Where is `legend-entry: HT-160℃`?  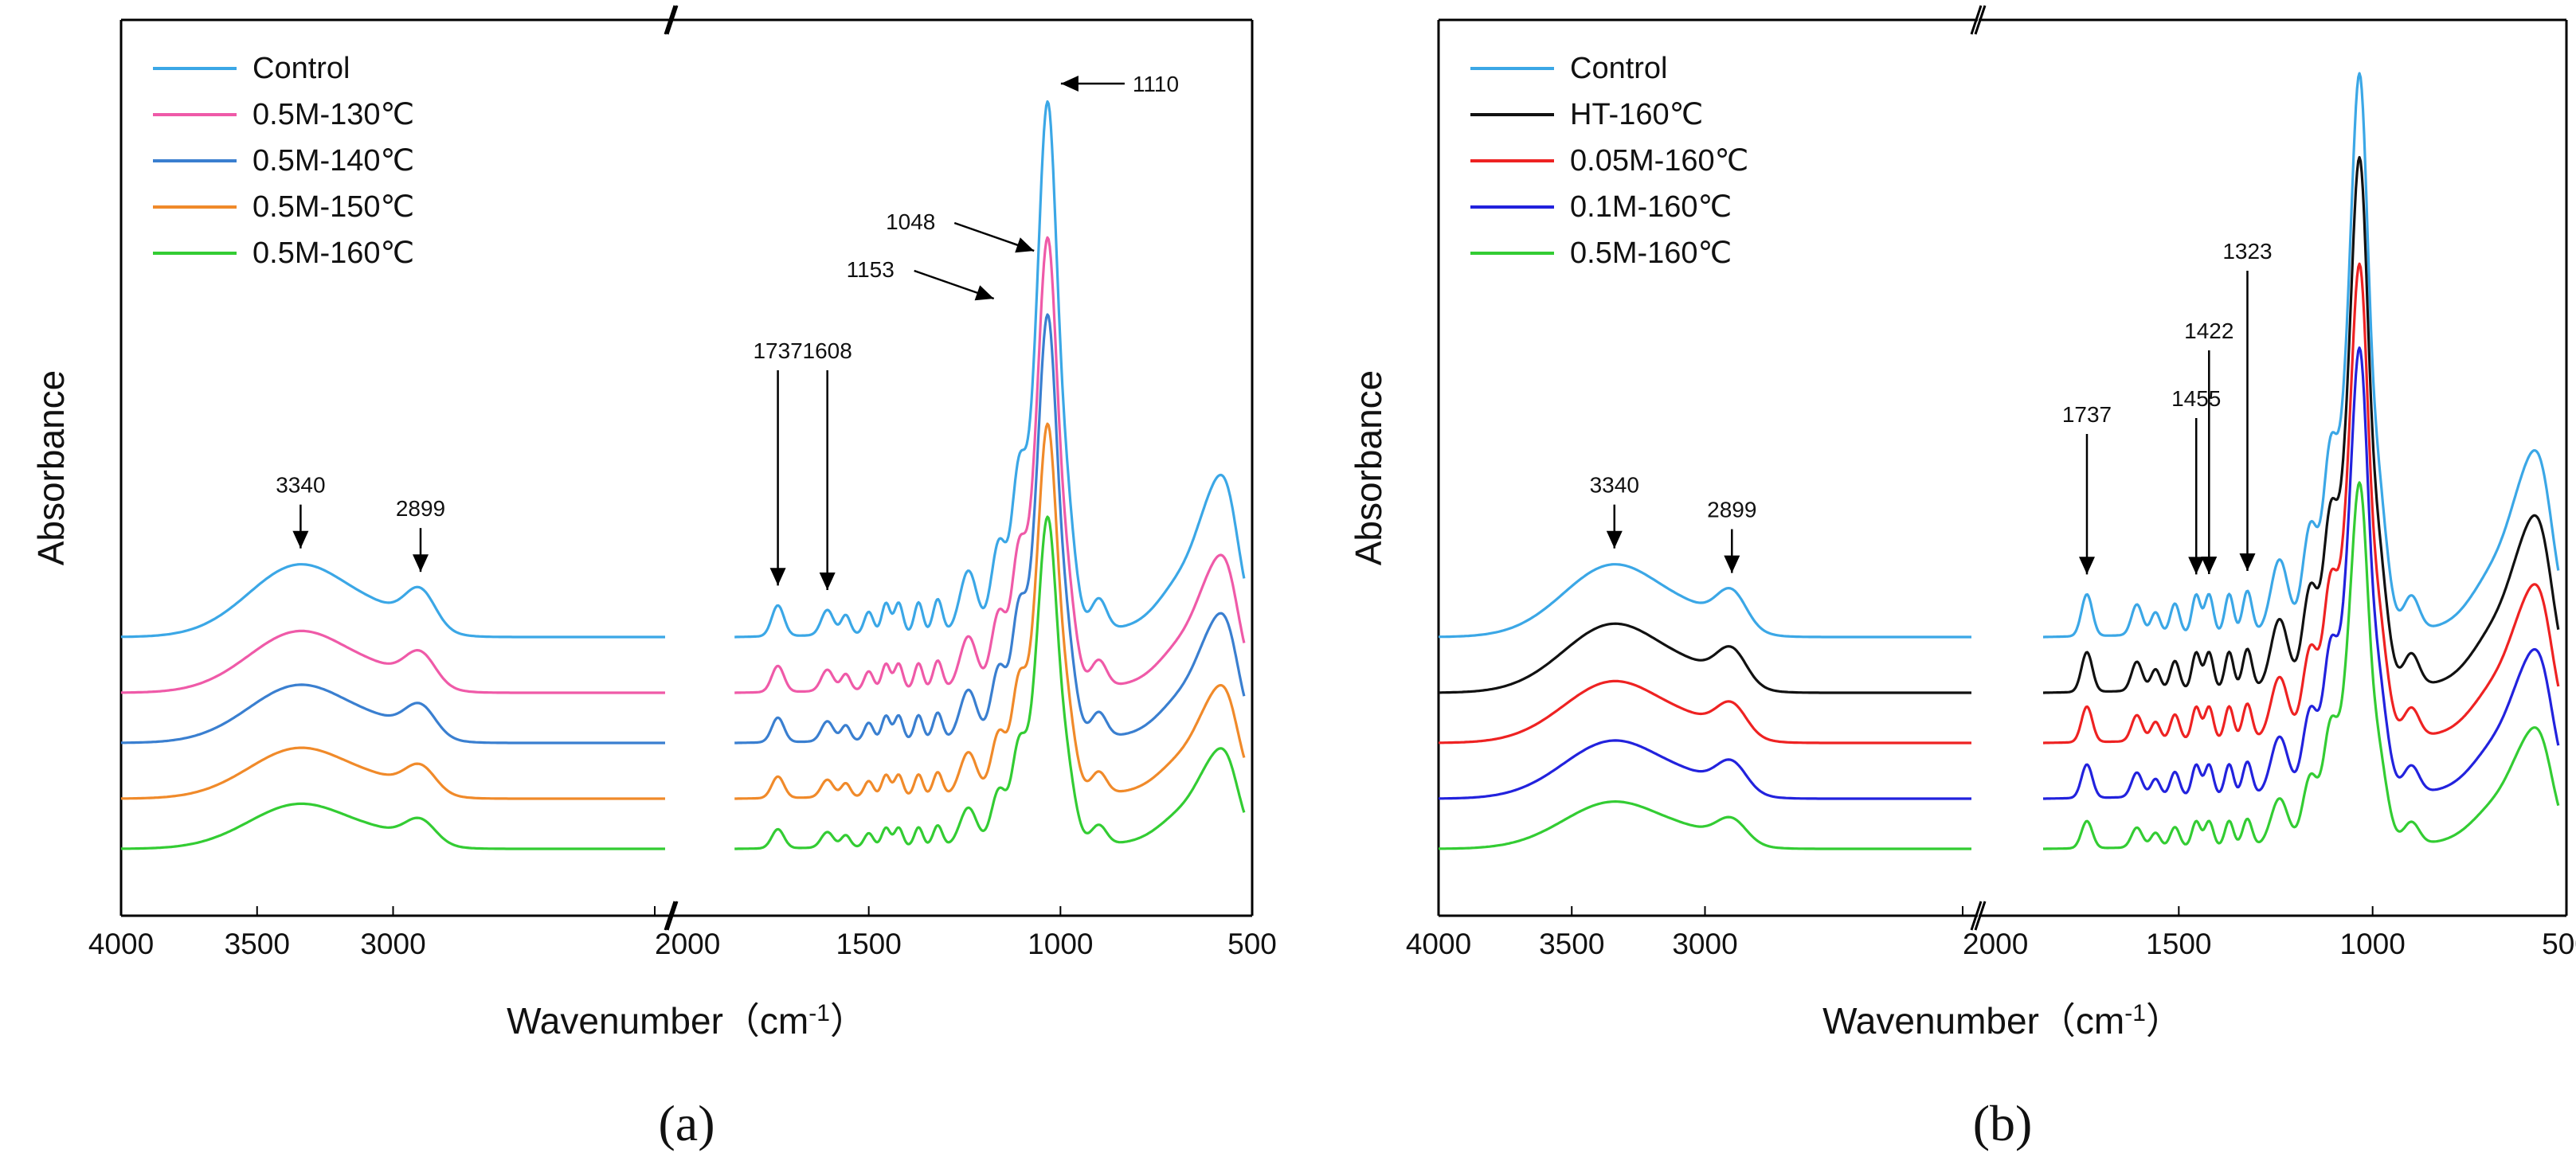
legend-entry: HT-160℃ is located at coordinates (1636, 114).